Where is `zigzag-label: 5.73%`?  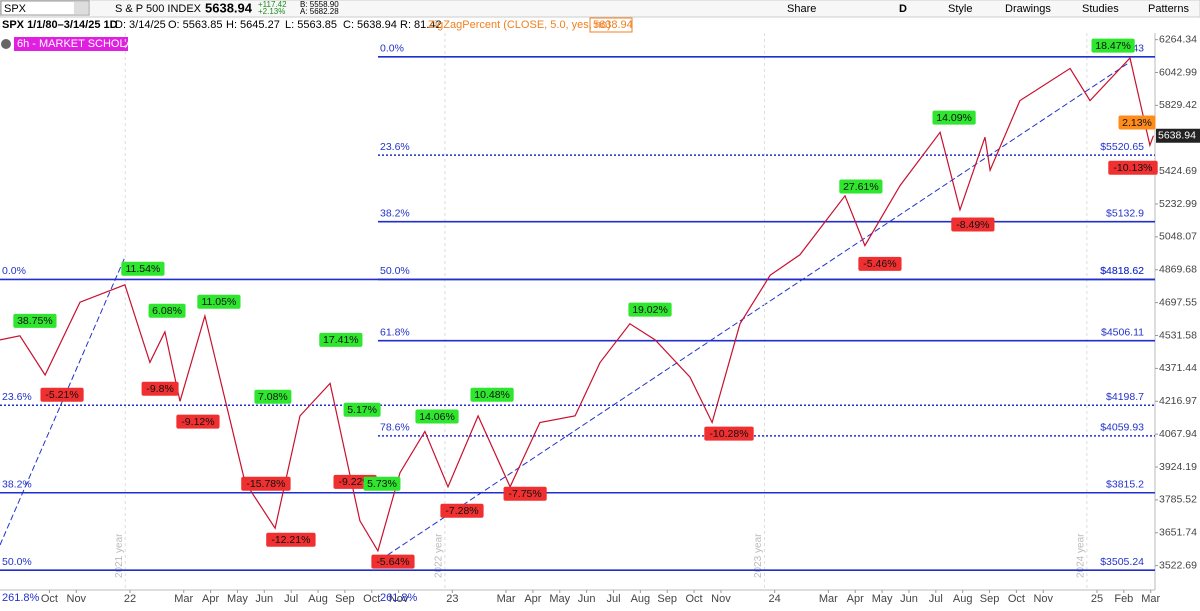 zigzag-label: 5.73% is located at coordinates (382, 484).